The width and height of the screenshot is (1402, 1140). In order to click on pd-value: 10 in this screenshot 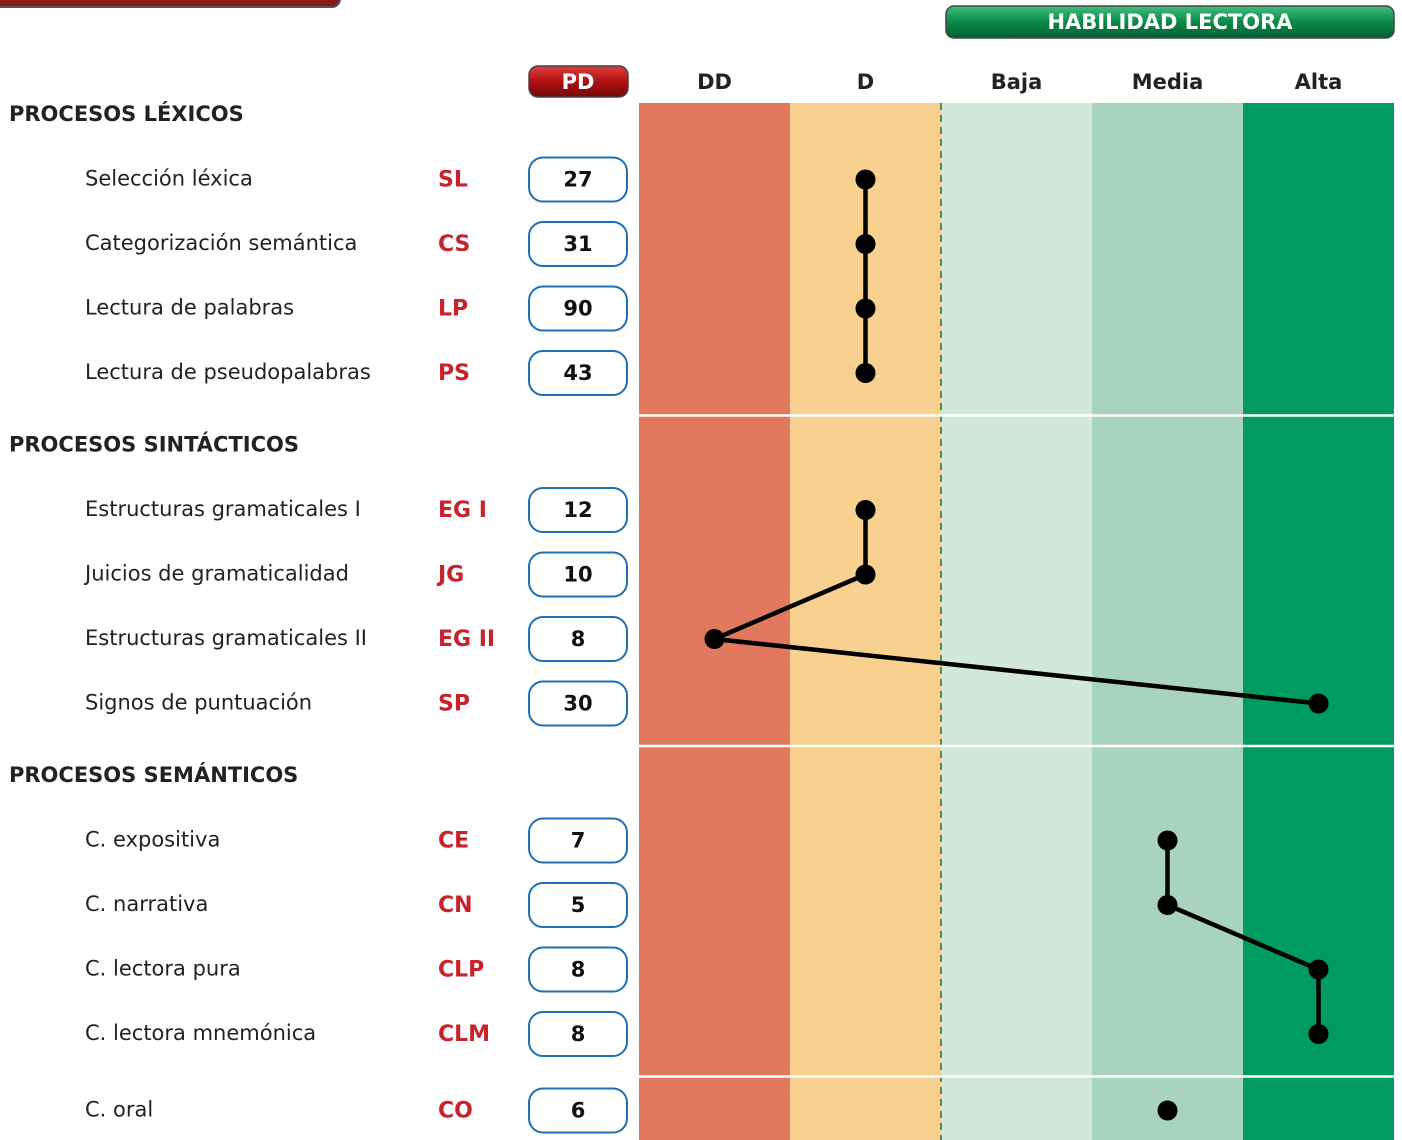, I will do `click(577, 575)`.